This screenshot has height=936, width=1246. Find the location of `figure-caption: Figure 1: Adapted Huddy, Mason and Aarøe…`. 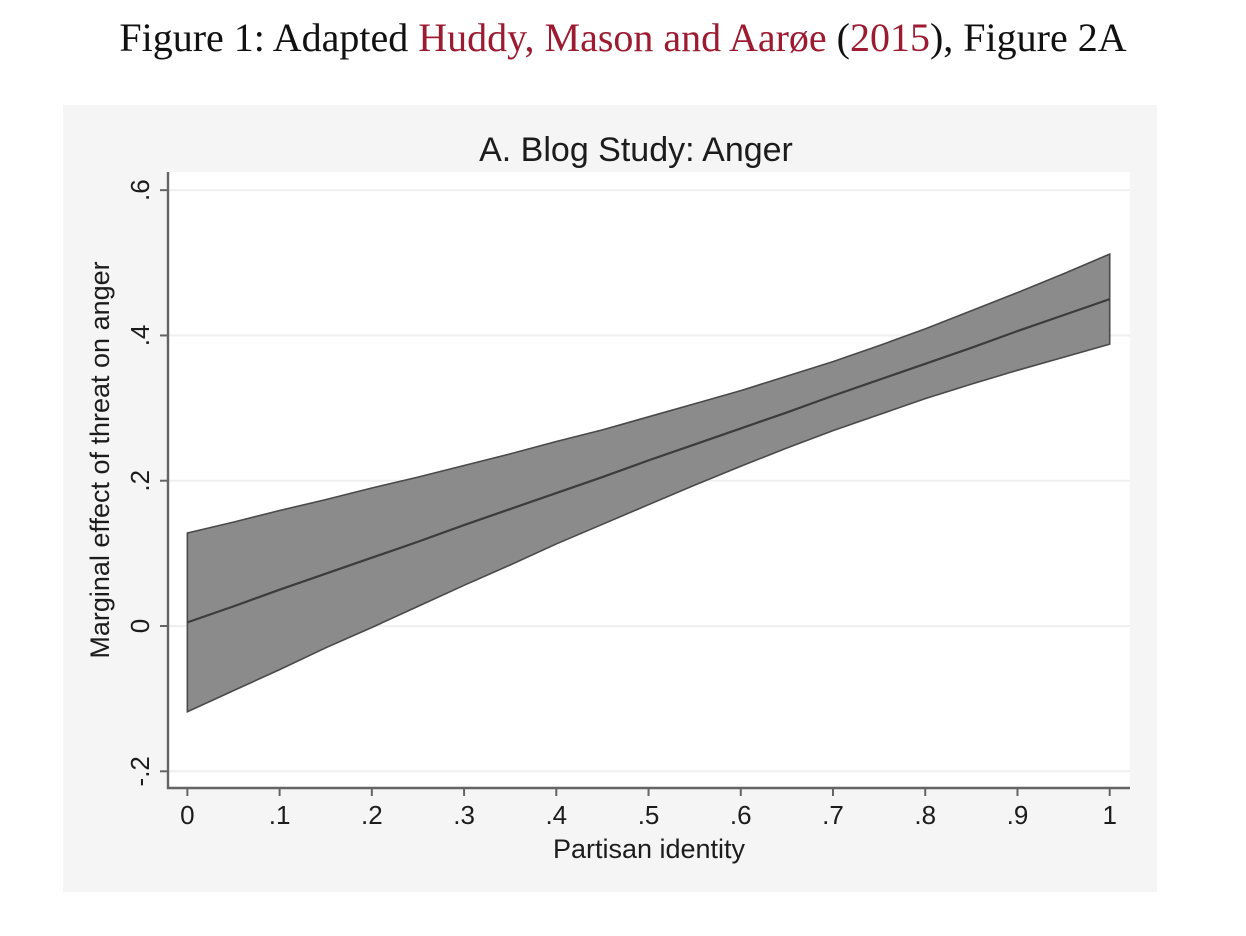

figure-caption: Figure 1: Adapted Huddy, Mason and Aarøe… is located at coordinates (623, 37).